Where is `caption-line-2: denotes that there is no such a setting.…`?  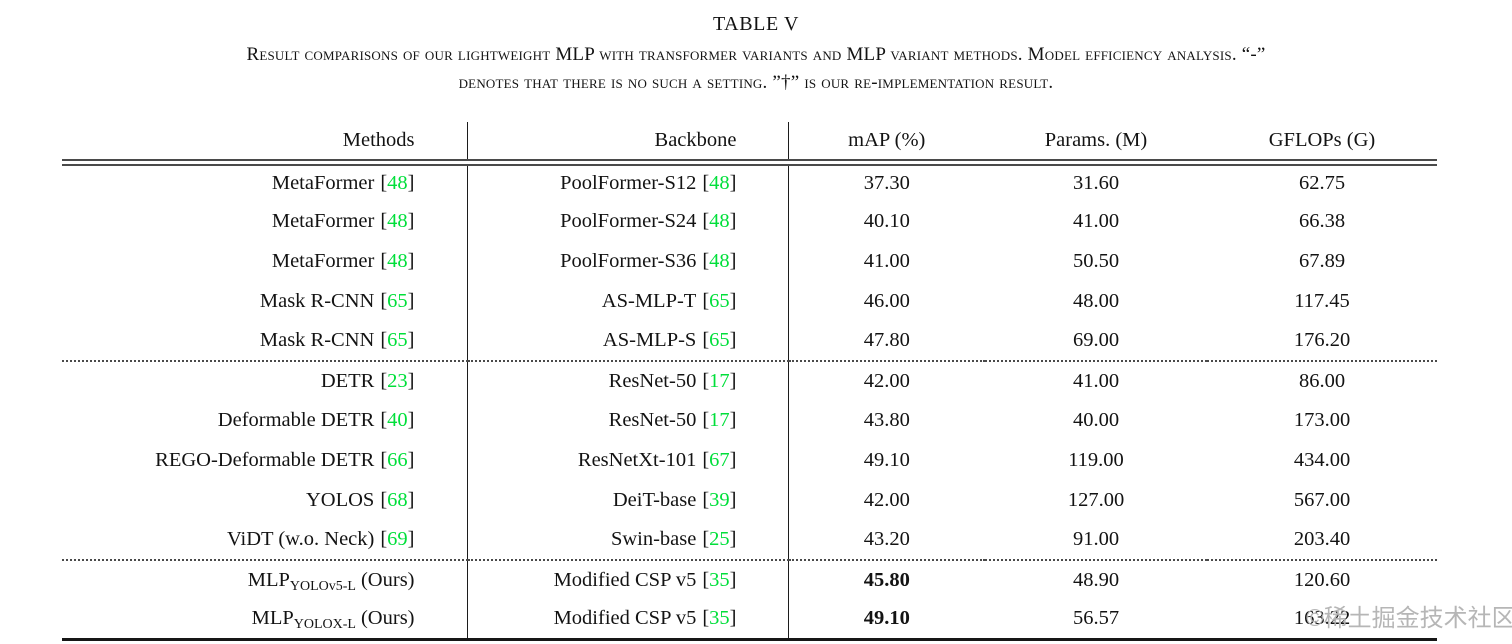
caption-line-2: denotes that there is no such a setting.… is located at coordinates (756, 82).